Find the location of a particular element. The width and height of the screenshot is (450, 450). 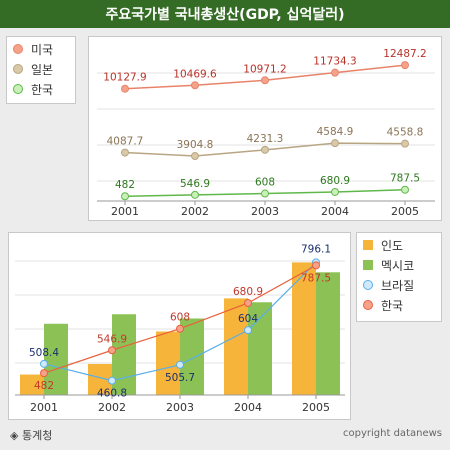

top-x-tick-label-4: 2005 is located at coordinates (405, 211).